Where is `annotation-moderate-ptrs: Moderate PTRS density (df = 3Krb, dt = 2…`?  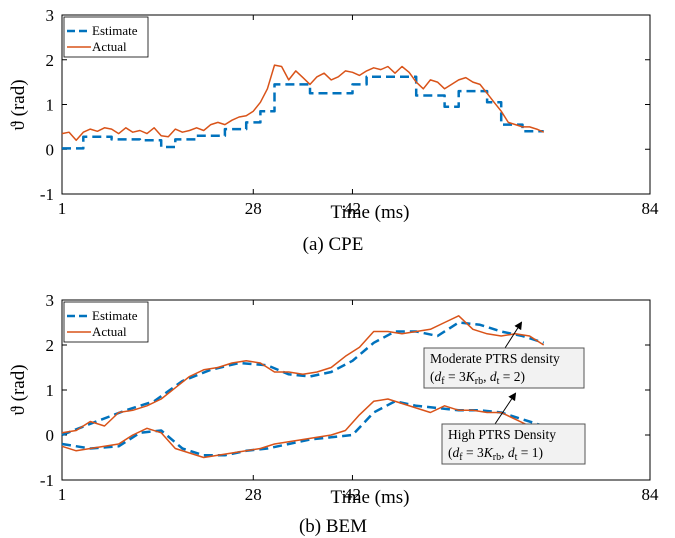
annotation-moderate-ptrs: Moderate PTRS density (df = 3Krb, dt = 2… is located at coordinates (504, 355).